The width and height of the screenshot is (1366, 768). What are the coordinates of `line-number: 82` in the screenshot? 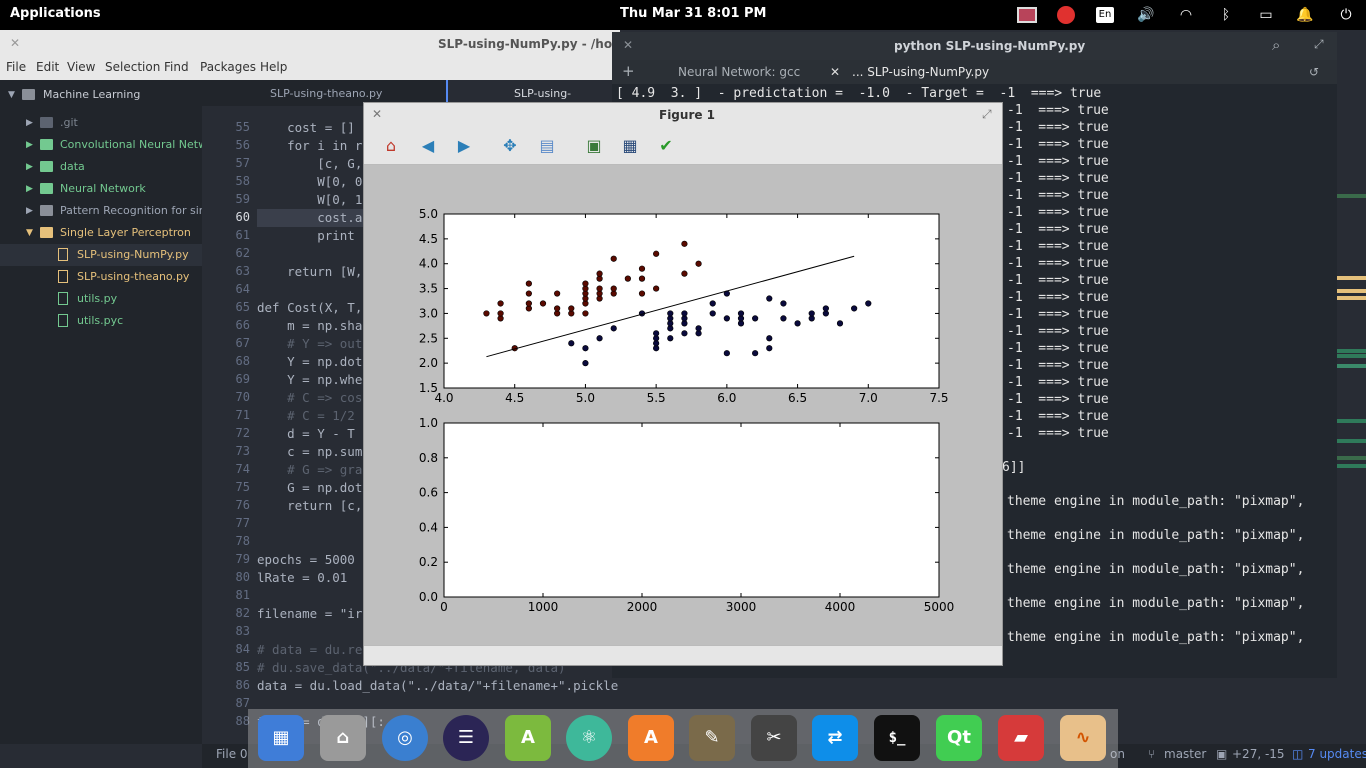 It's located at (242, 613).